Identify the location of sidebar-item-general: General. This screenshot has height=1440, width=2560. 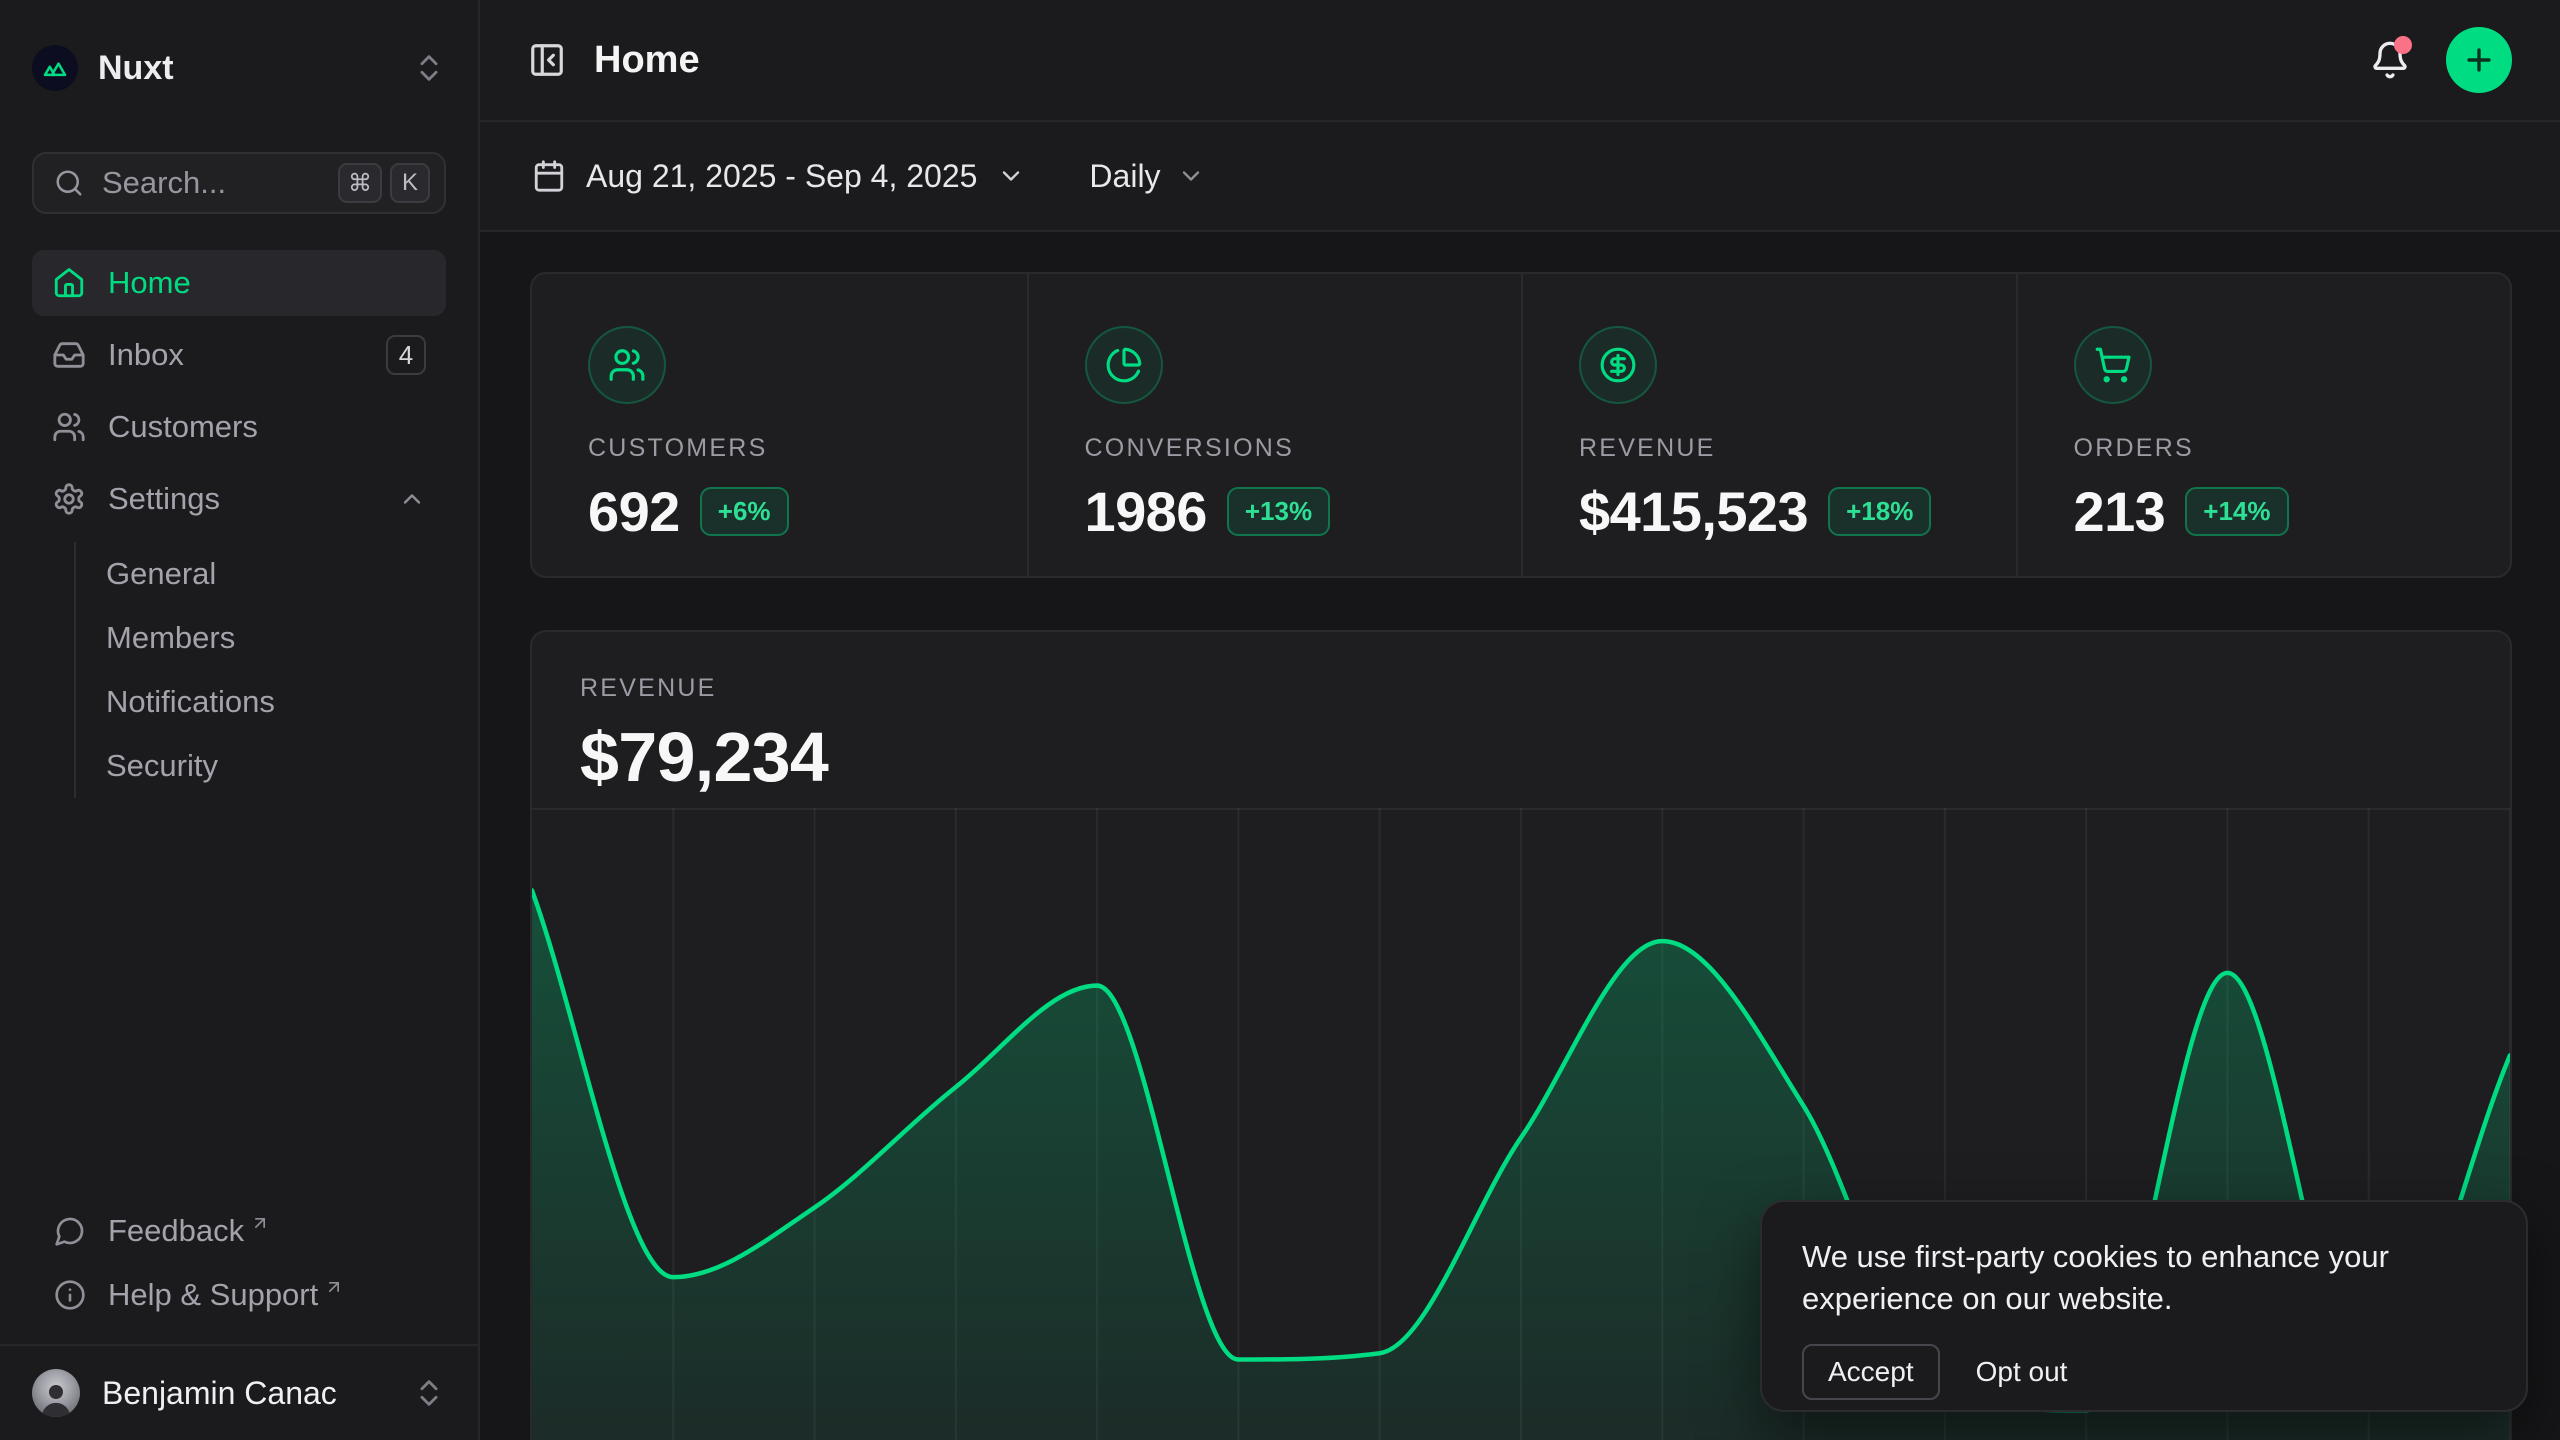
(161, 573).